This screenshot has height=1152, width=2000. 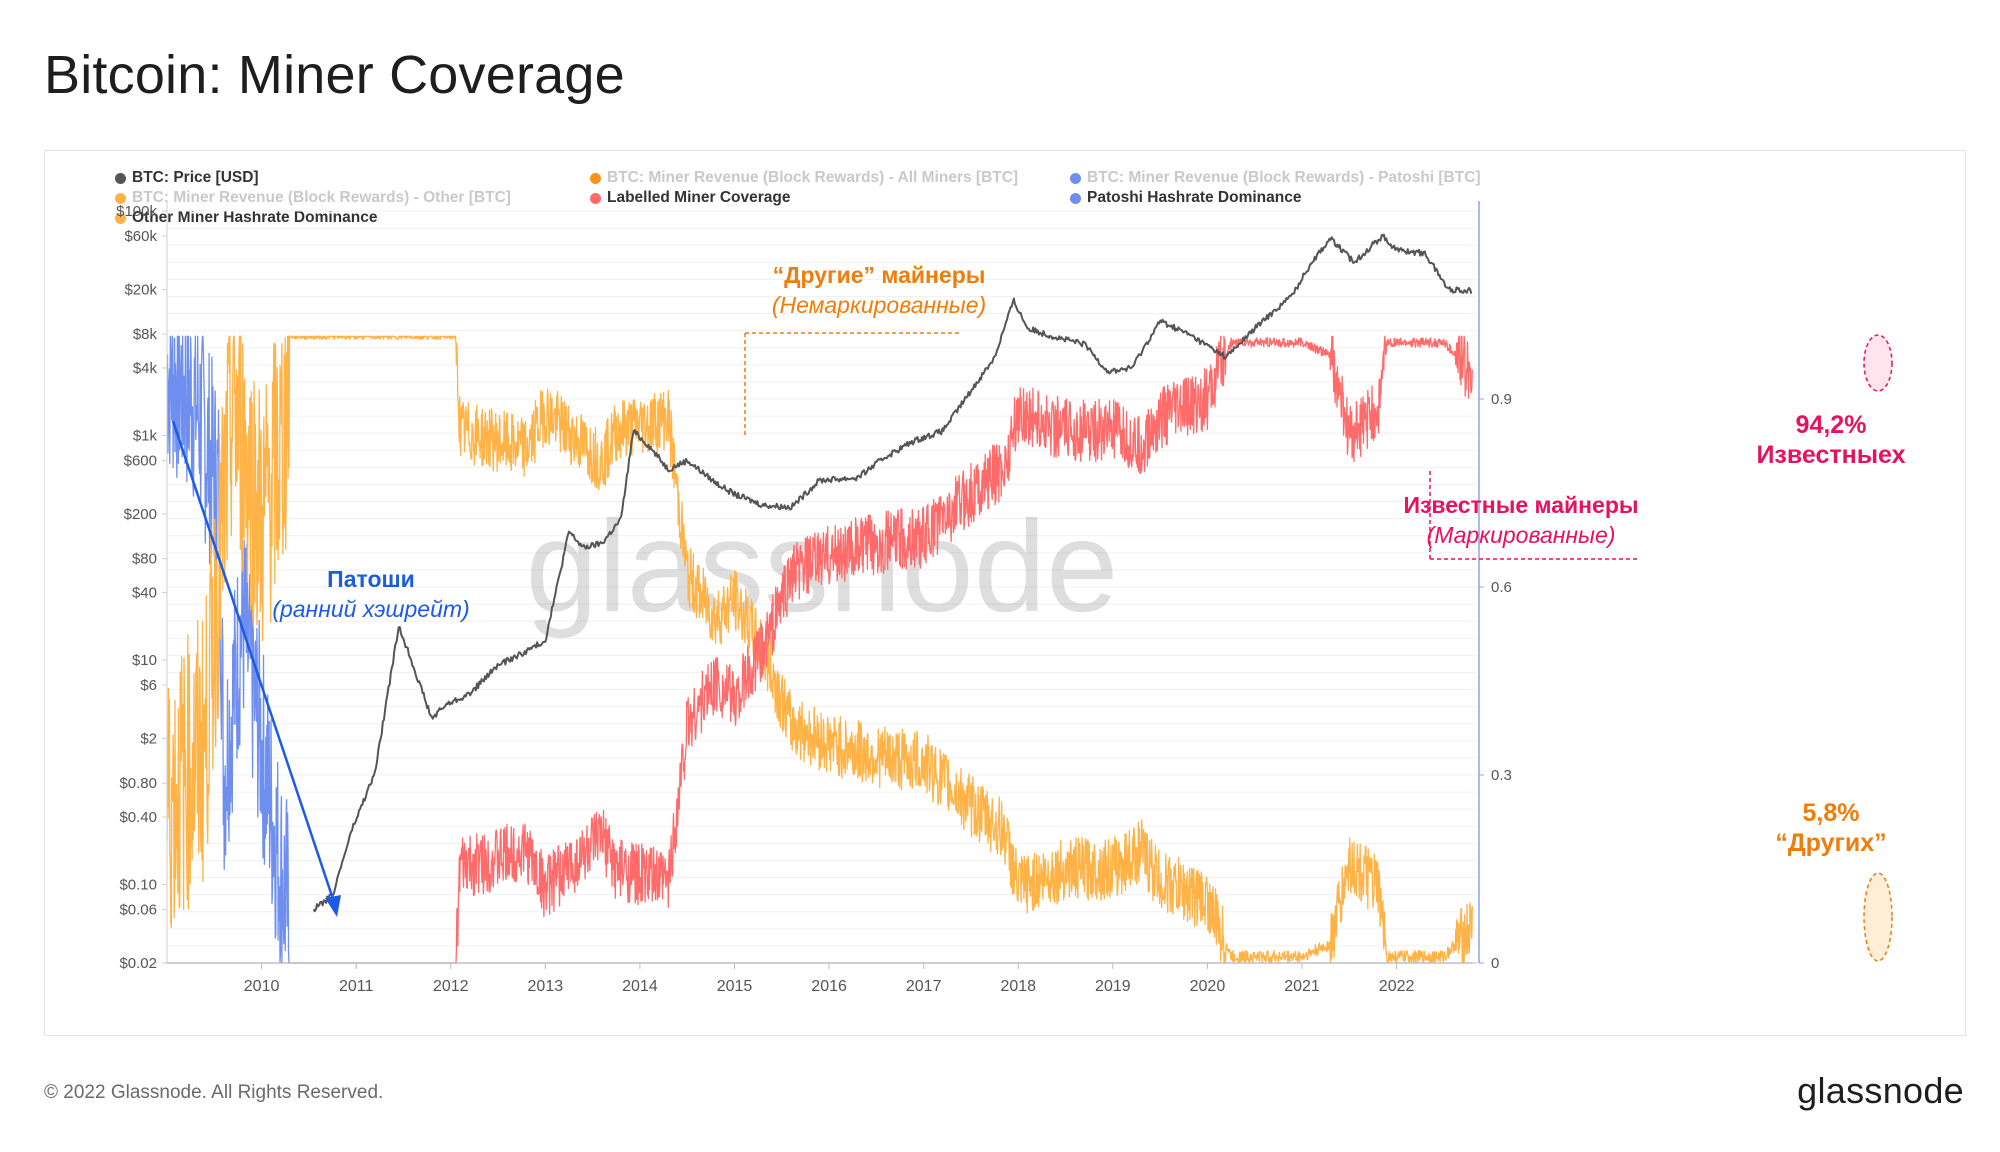 What do you see at coordinates (356, 986) in the screenshot?
I see `x-tick-label: 2011` at bounding box center [356, 986].